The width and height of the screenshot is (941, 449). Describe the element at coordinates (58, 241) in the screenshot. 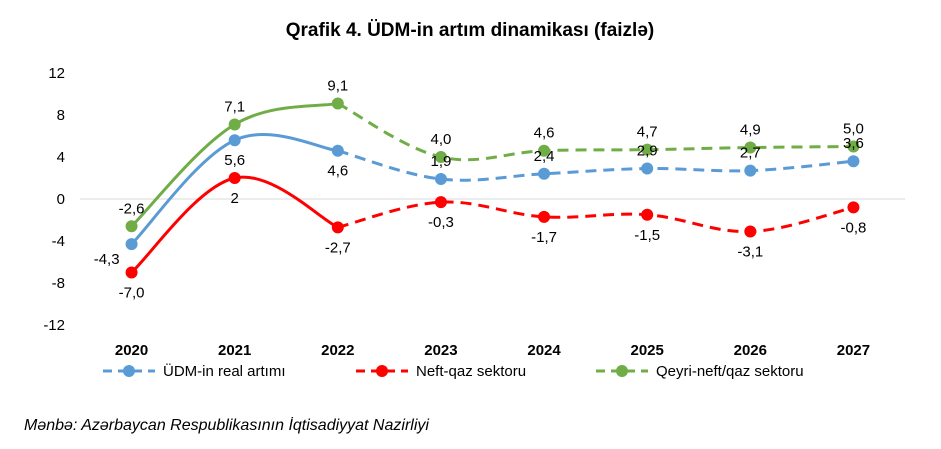

I see `y-tick-label: -4` at that location.